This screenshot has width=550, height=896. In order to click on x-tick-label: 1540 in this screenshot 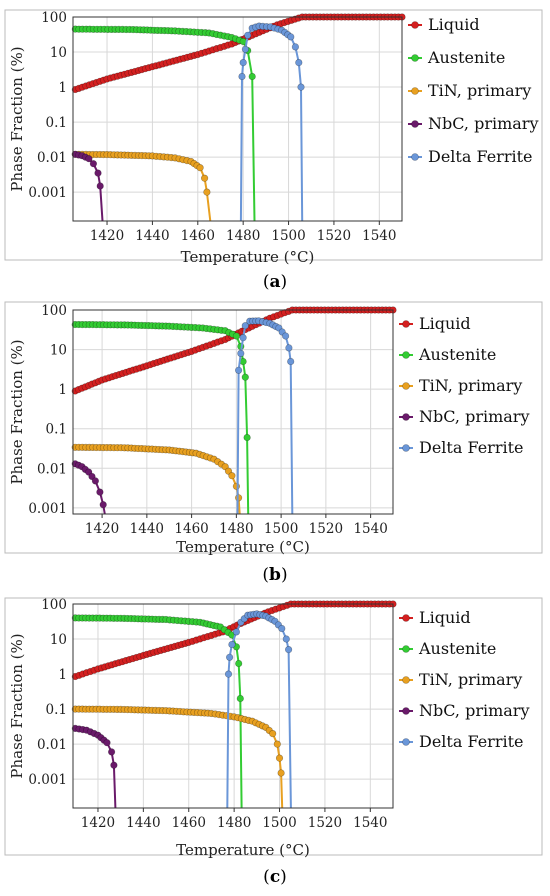, I will do `click(379, 236)`.